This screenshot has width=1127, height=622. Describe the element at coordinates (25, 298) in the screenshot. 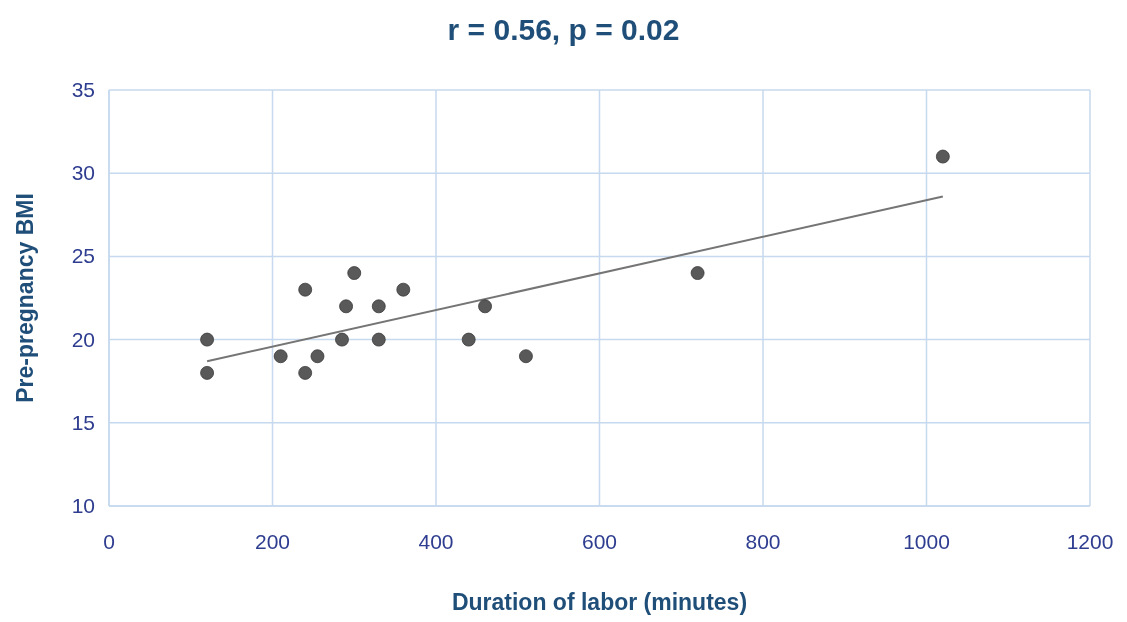

I see `y-axis-title: Pre-pregnancy BMI` at that location.